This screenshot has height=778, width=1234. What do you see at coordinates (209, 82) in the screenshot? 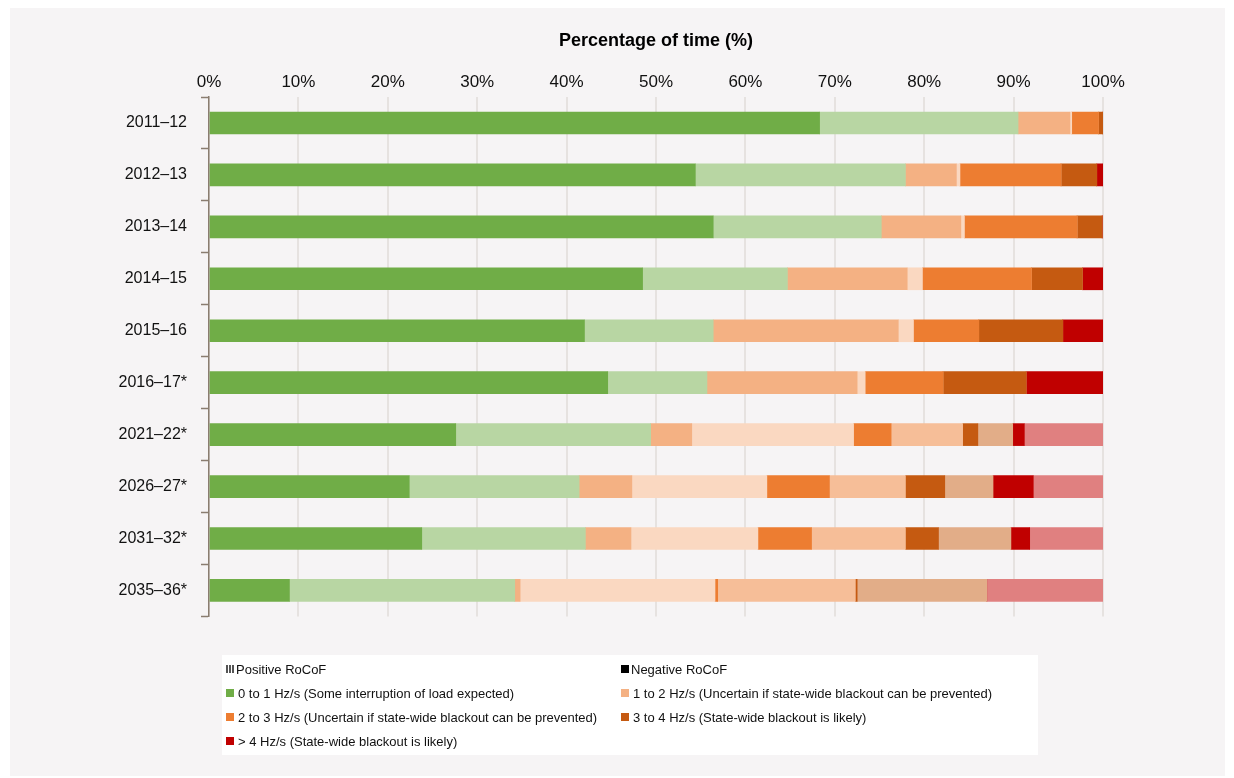
I see `x-tick-label: 0%` at bounding box center [209, 82].